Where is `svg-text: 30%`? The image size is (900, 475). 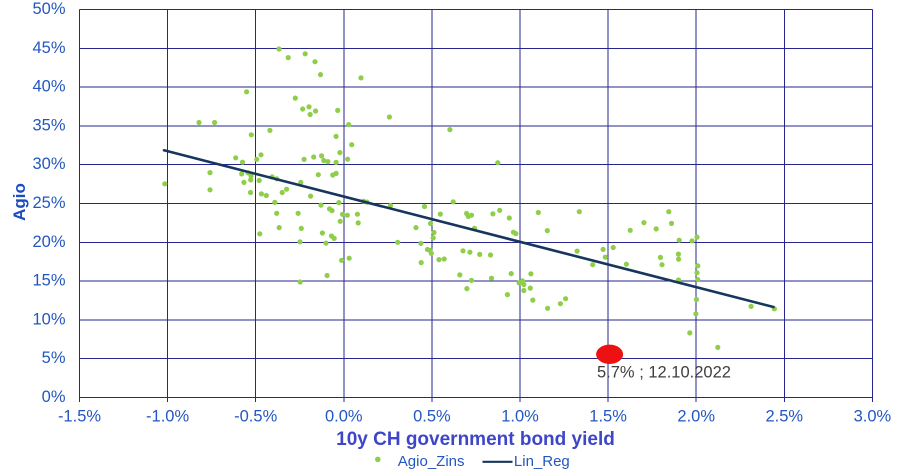
svg-text: 30% is located at coordinates (48, 164).